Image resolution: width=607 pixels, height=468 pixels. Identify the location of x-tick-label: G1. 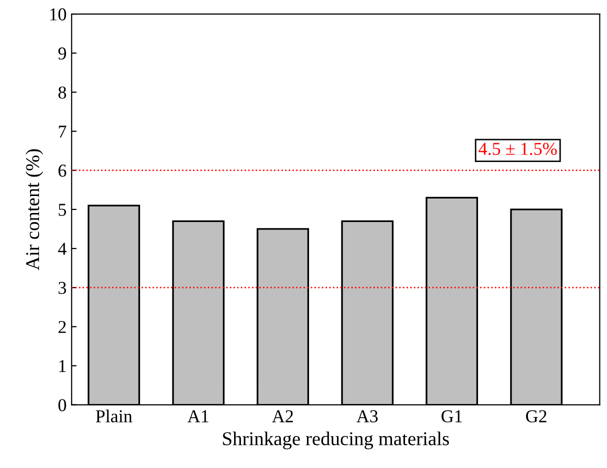
(452, 416).